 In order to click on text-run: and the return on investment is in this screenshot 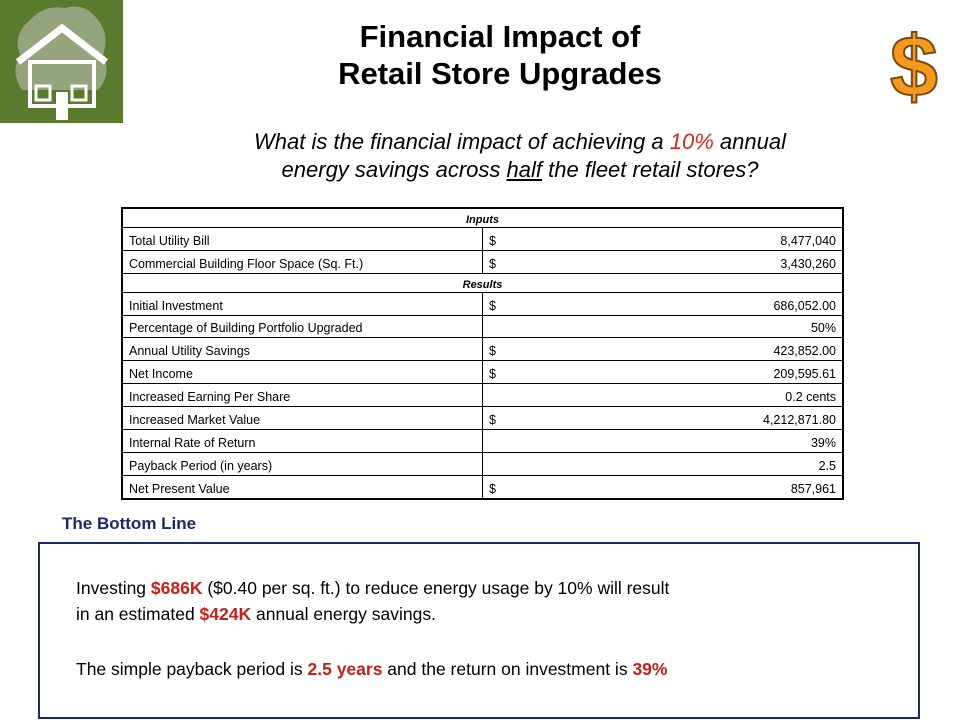, I will do `click(507, 669)`.